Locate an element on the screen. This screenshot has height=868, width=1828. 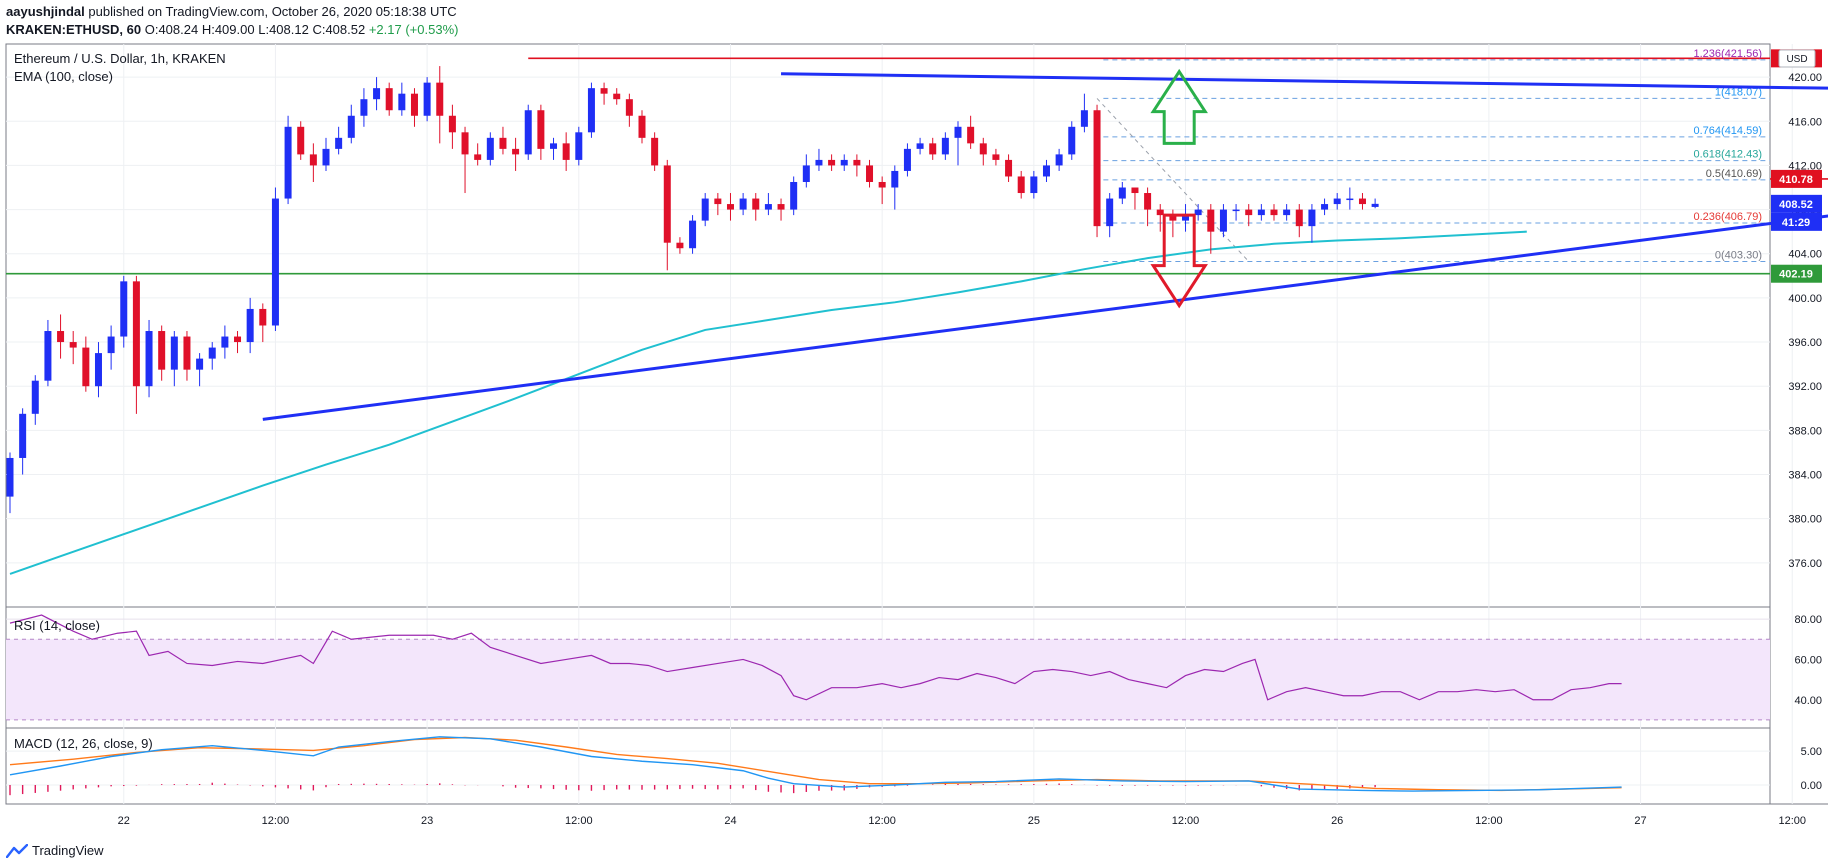
close-value: 408.52 is located at coordinates (345, 29).